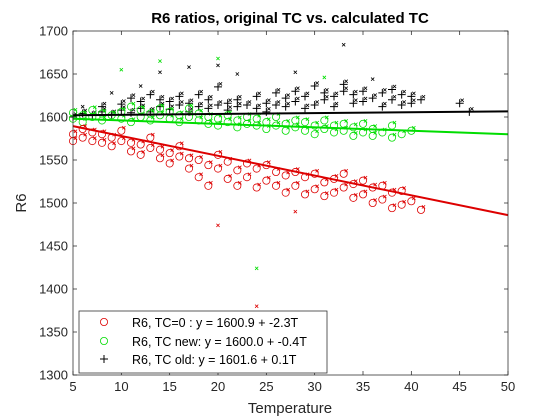 This screenshot has height=420, width=560. Describe the element at coordinates (227, 75) in the screenshot. I see `series-group` at that location.